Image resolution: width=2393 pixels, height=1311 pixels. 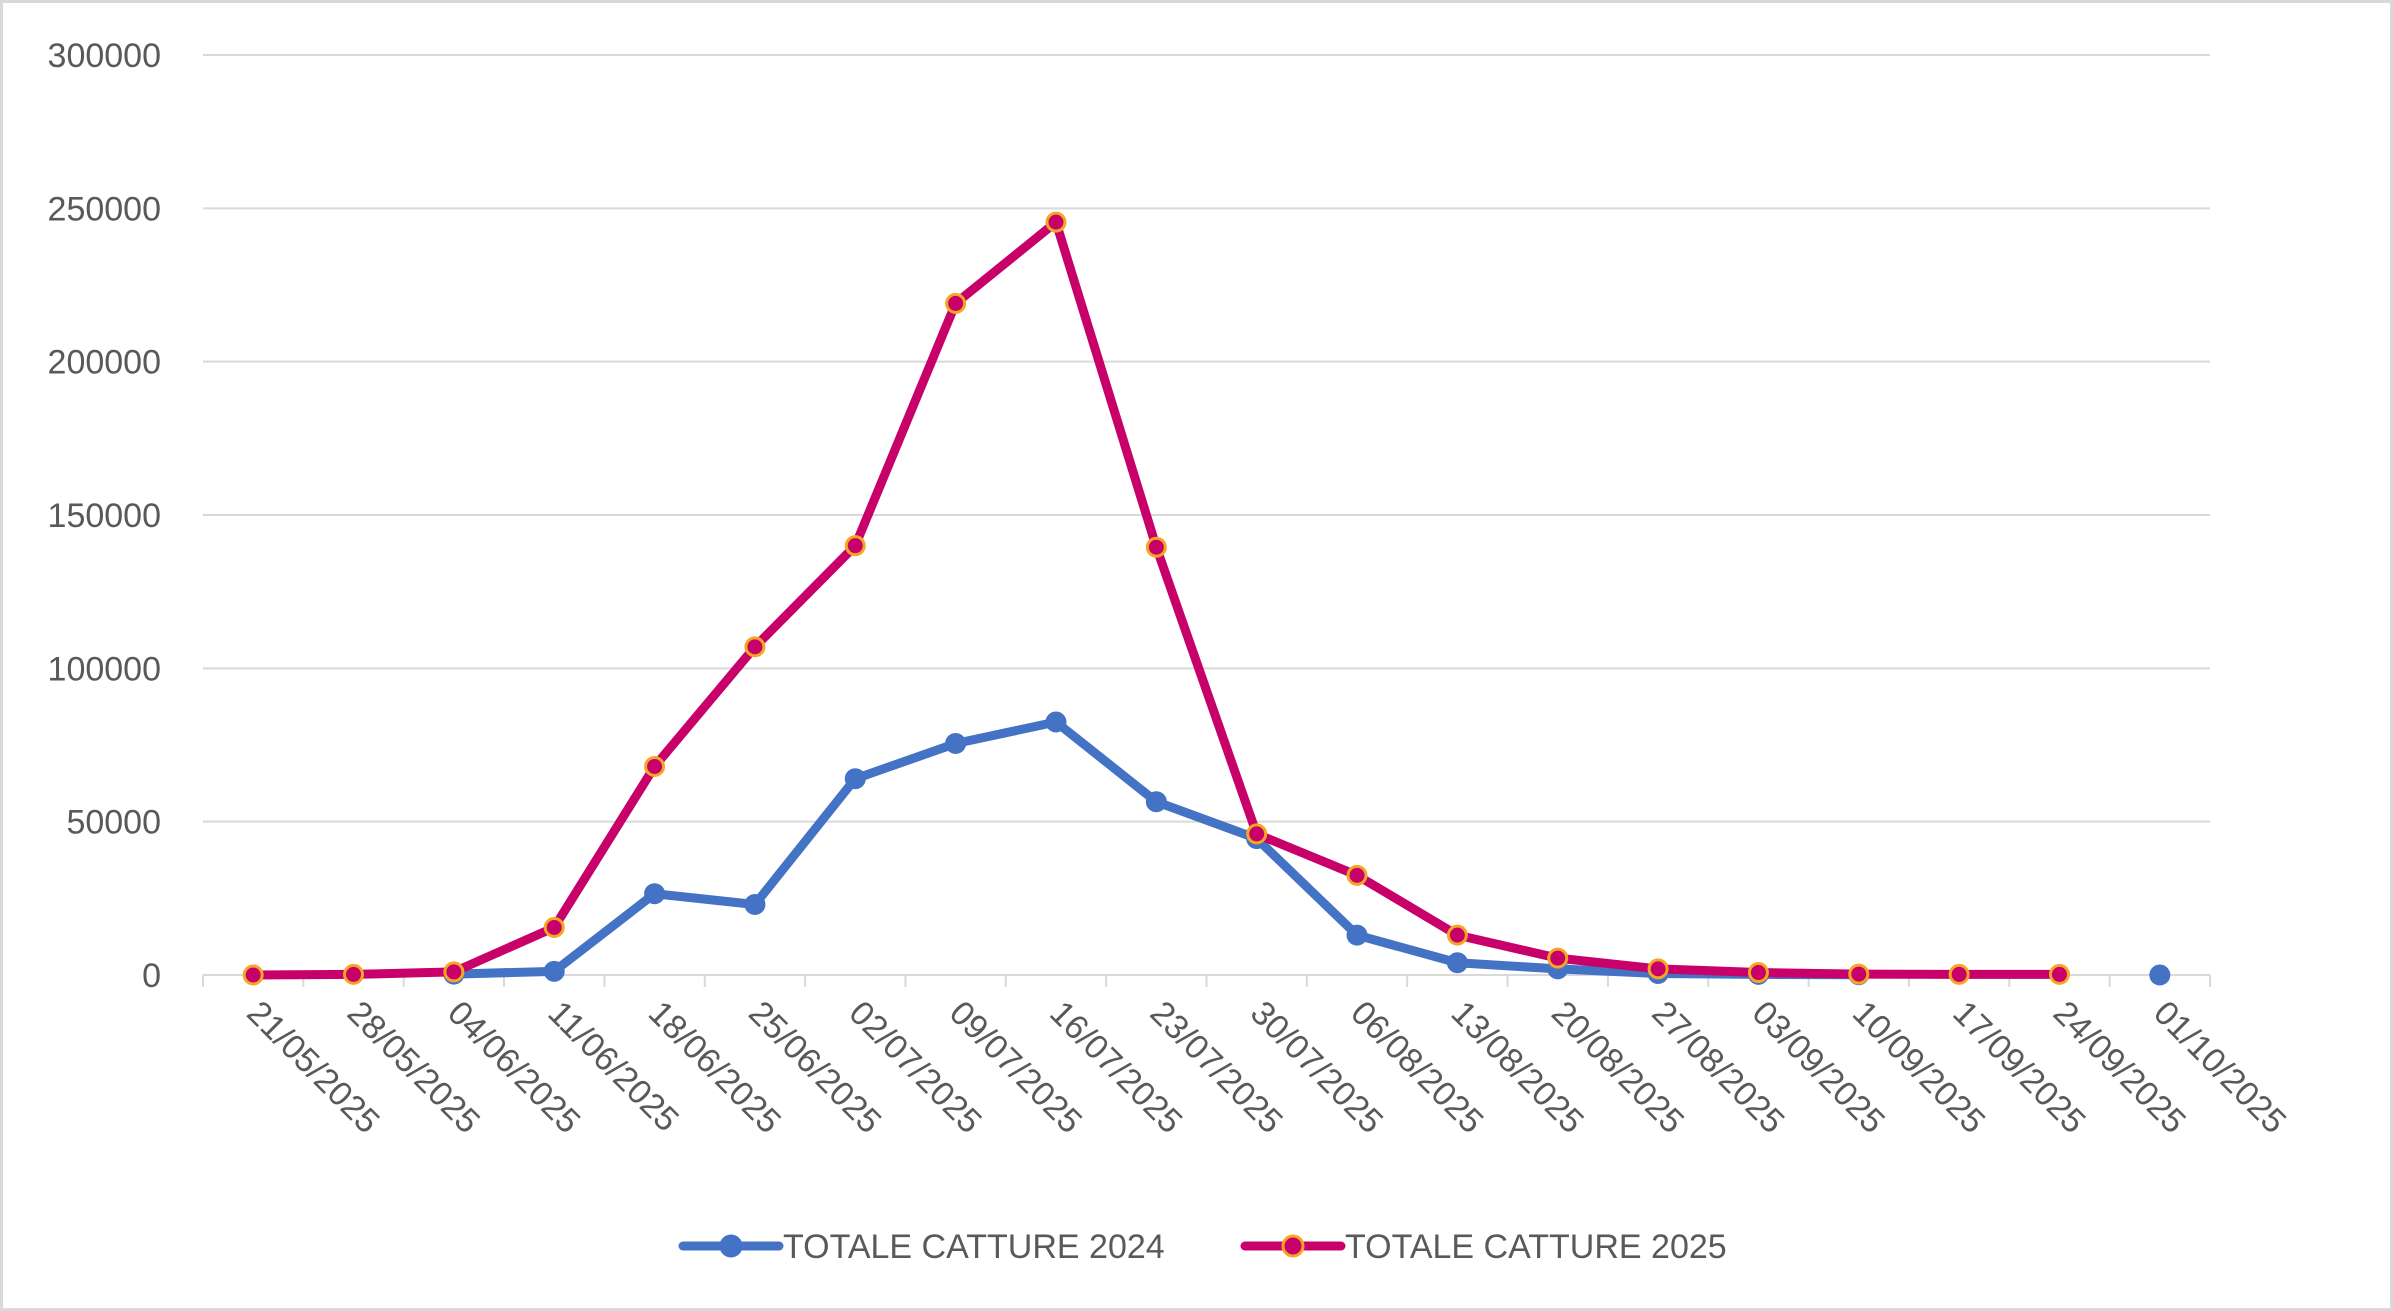 I want to click on y-tick-label: 250000, so click(x=104, y=209).